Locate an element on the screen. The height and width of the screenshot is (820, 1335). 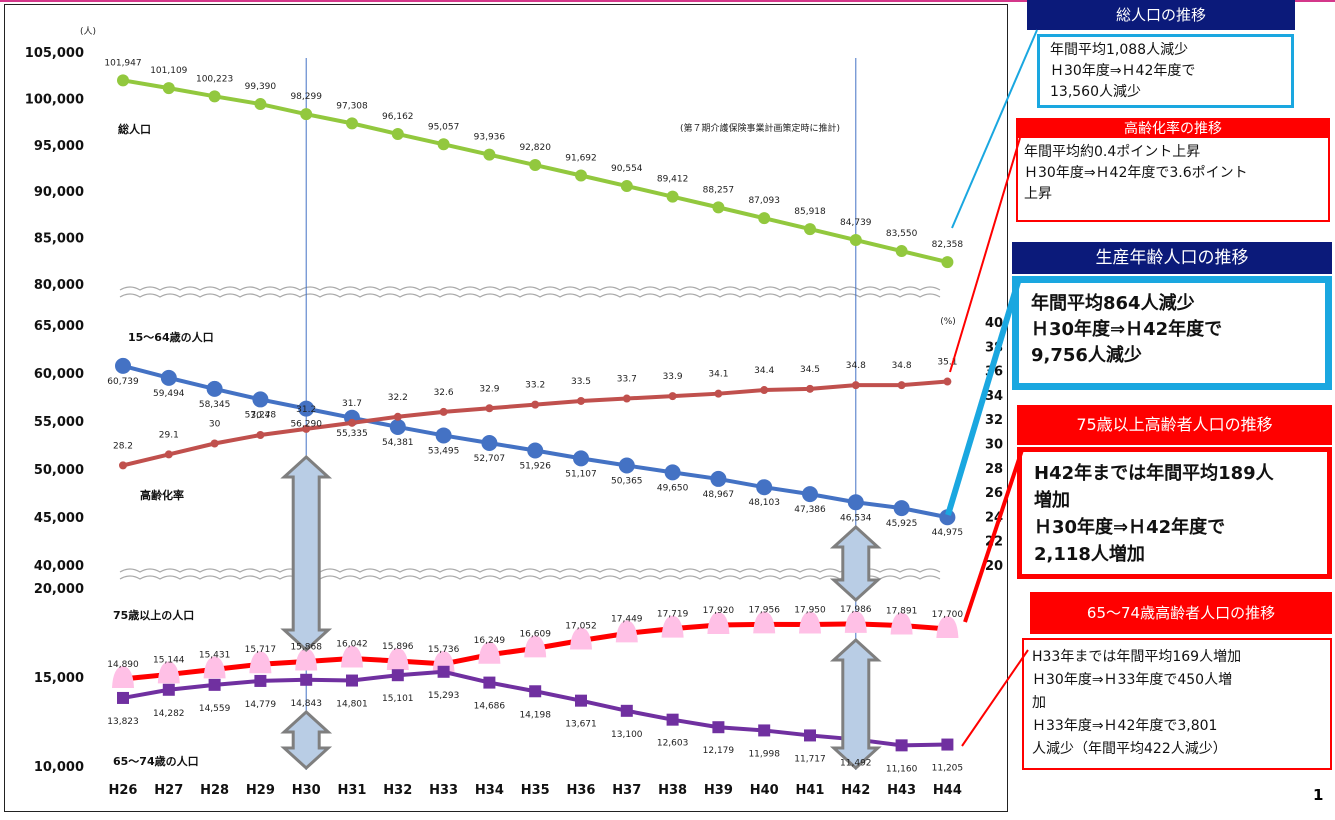
data-label: 46,534 is located at coordinates (856, 518).